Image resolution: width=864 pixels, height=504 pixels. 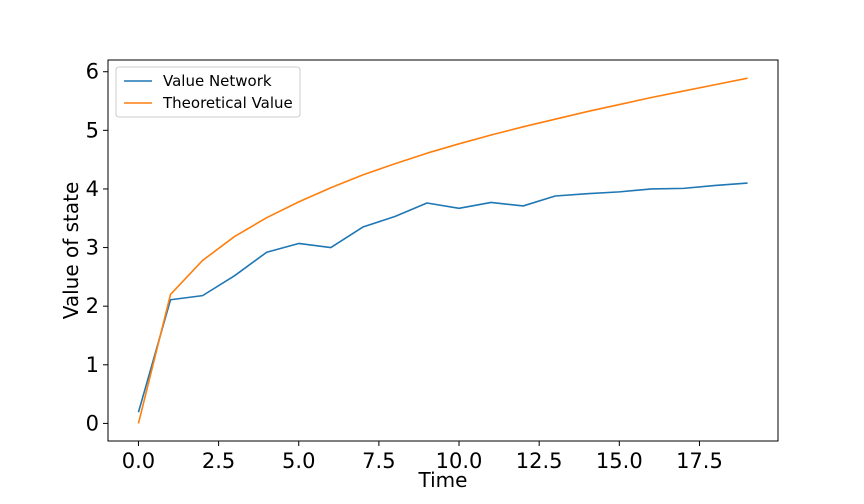 I want to click on x-tick-label: 0.0, so click(x=138, y=461).